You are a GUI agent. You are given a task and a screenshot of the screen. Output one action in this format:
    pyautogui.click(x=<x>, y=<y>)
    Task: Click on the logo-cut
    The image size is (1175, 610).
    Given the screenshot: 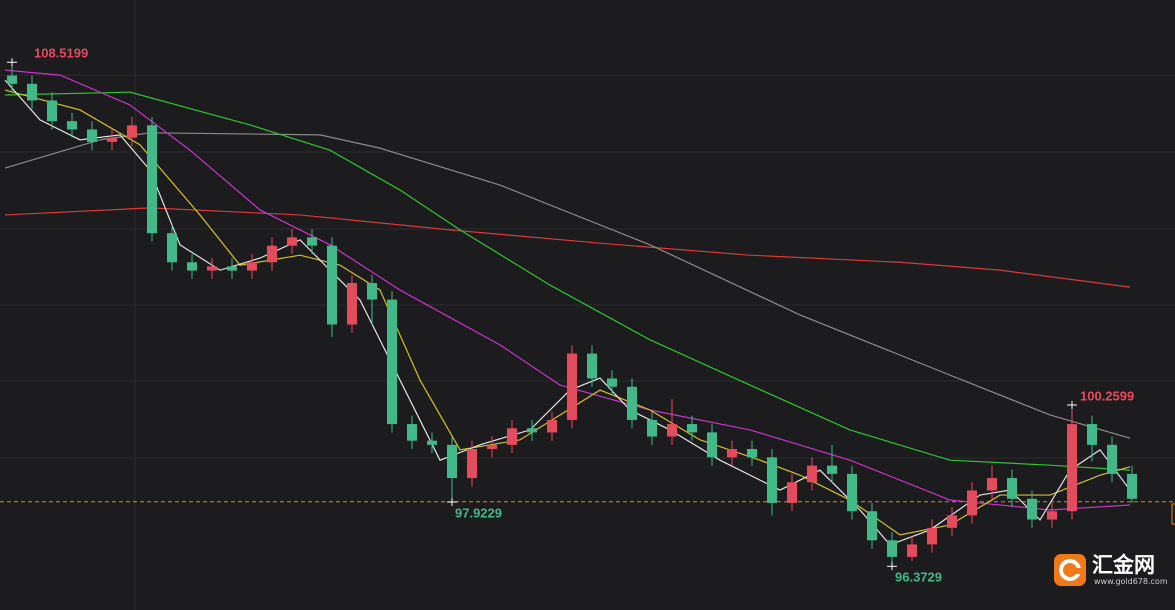 What is the action you would take?
    pyautogui.click(x=1076, y=571)
    